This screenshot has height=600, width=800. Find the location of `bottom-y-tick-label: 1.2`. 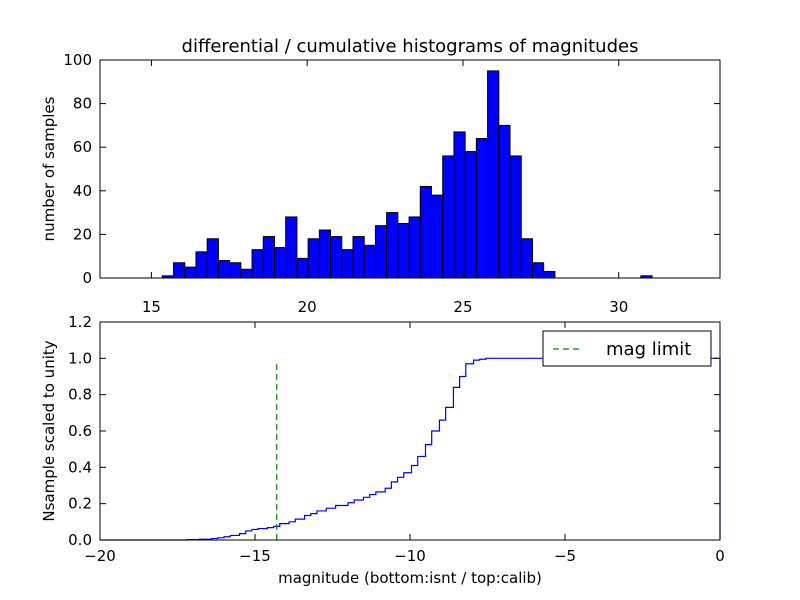

bottom-y-tick-label: 1.2 is located at coordinates (80, 322).